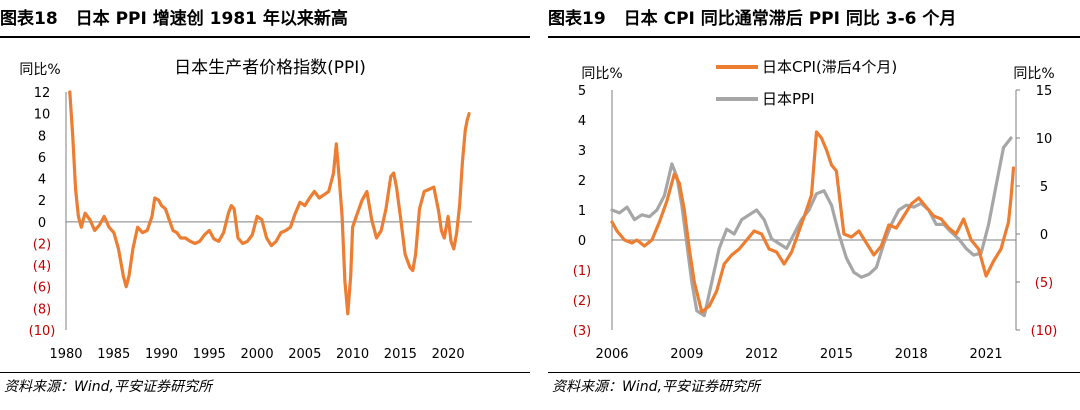 The height and width of the screenshot is (410, 1080). What do you see at coordinates (986, 354) in the screenshot?
I see `x-tick-label: 2021` at bounding box center [986, 354].